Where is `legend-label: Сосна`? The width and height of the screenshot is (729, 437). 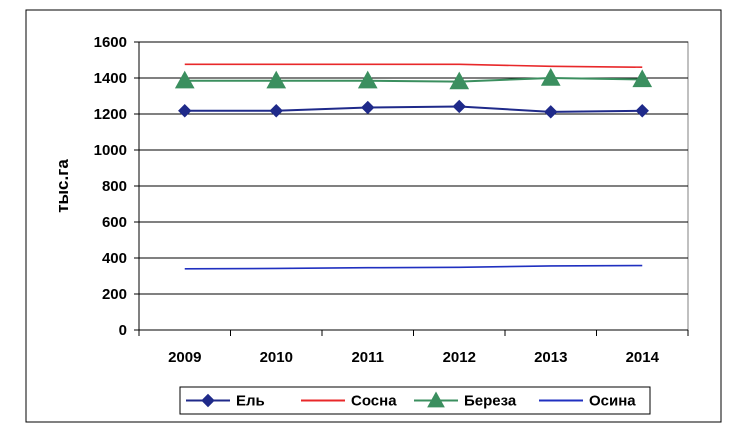
legend-label: Сосна is located at coordinates (374, 401).